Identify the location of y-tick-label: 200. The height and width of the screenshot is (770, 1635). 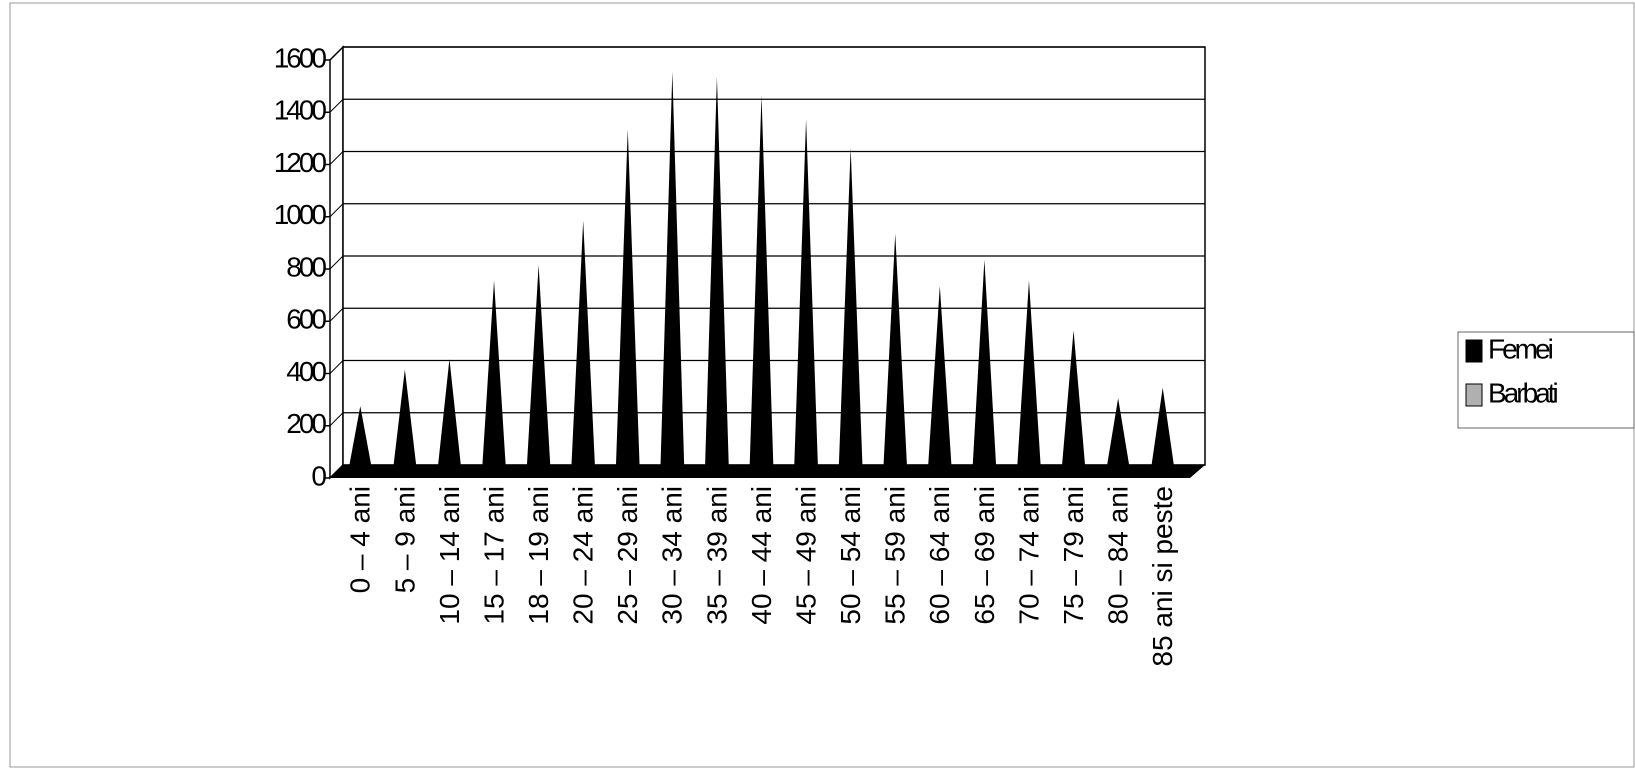
(306, 423).